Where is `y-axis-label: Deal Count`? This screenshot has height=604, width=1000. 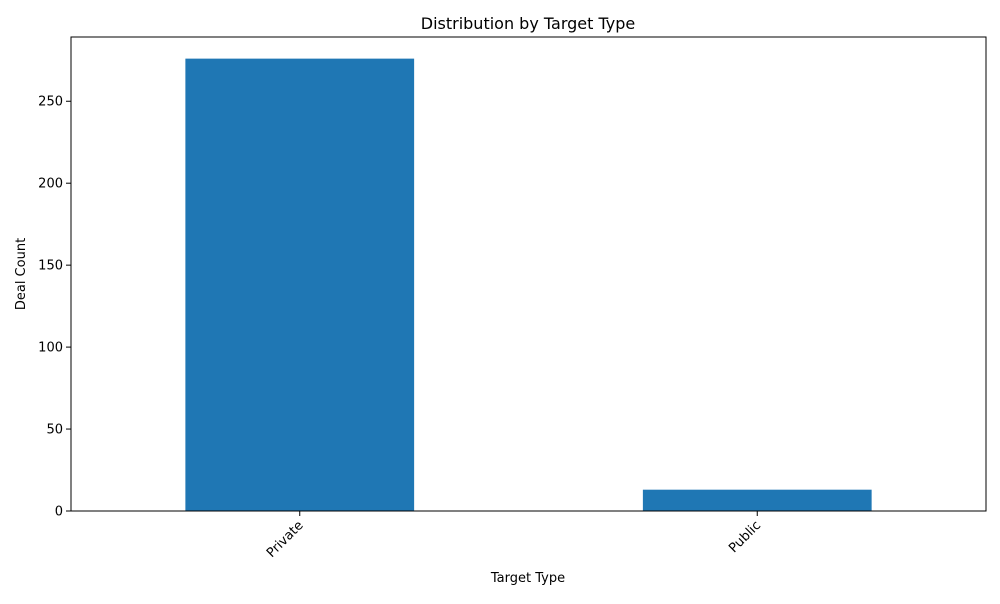
y-axis-label: Deal Count is located at coordinates (21, 274).